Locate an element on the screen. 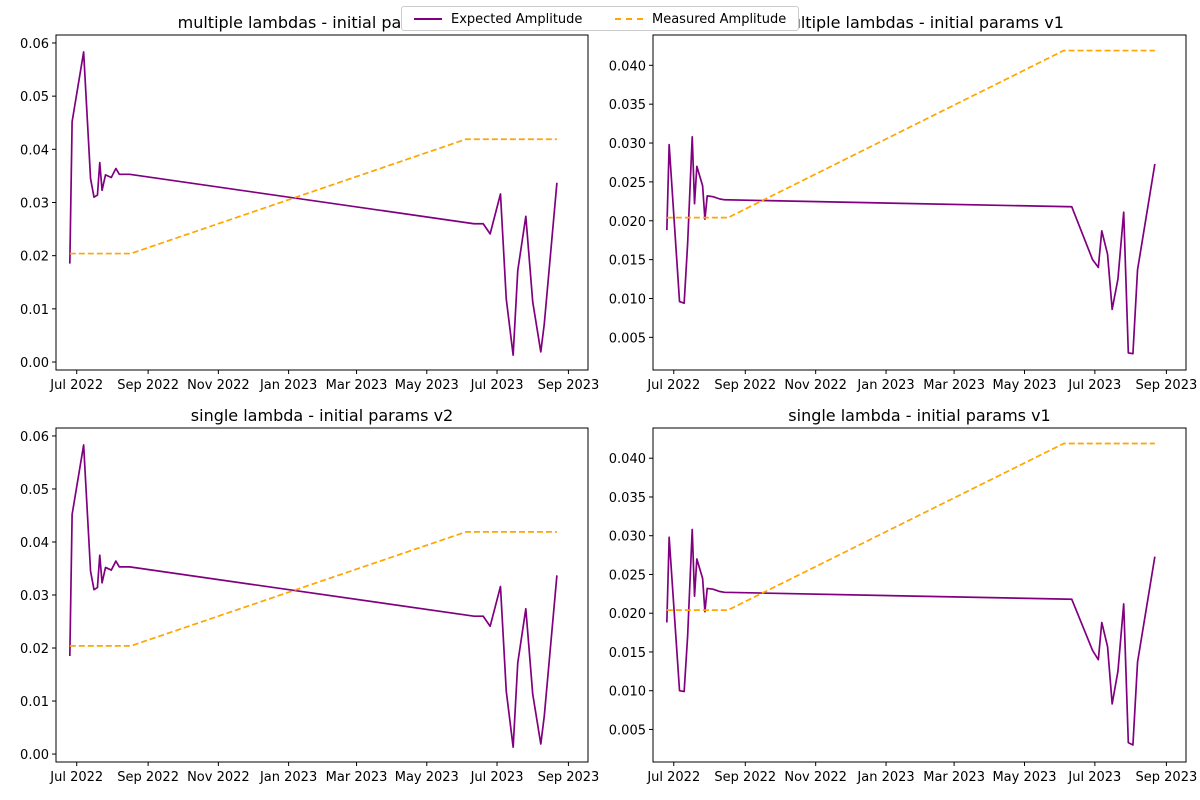 Image resolution: width=1200 pixels, height=800 pixels. legend-label-expected: Expected Amplitude is located at coordinates (517, 19).